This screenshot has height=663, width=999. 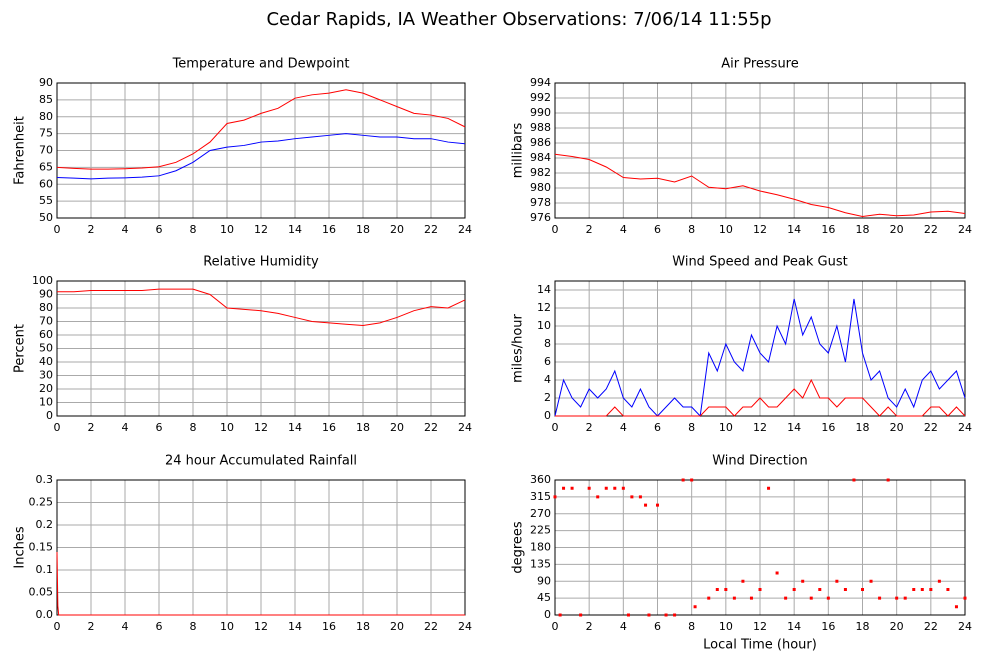 What do you see at coordinates (46, 166) in the screenshot?
I see `y-tick-label: 65` at bounding box center [46, 166].